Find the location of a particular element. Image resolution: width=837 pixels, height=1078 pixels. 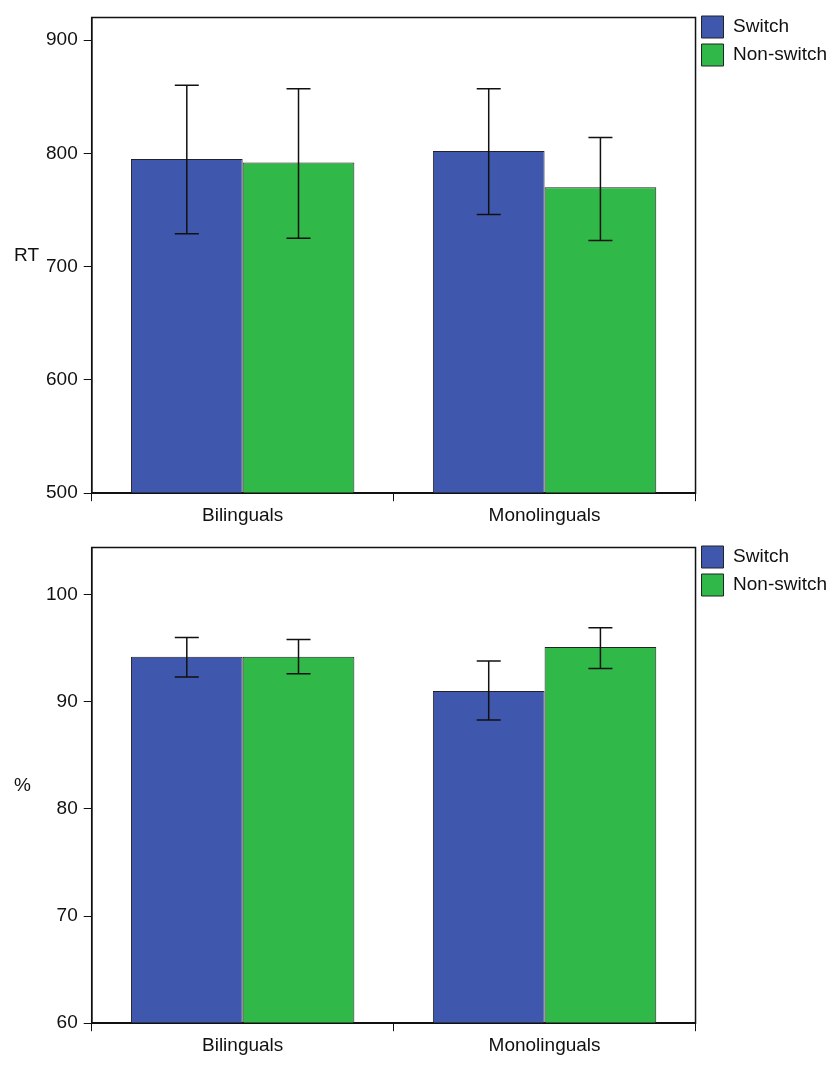

y-tick-label: 500 is located at coordinates (62, 492).